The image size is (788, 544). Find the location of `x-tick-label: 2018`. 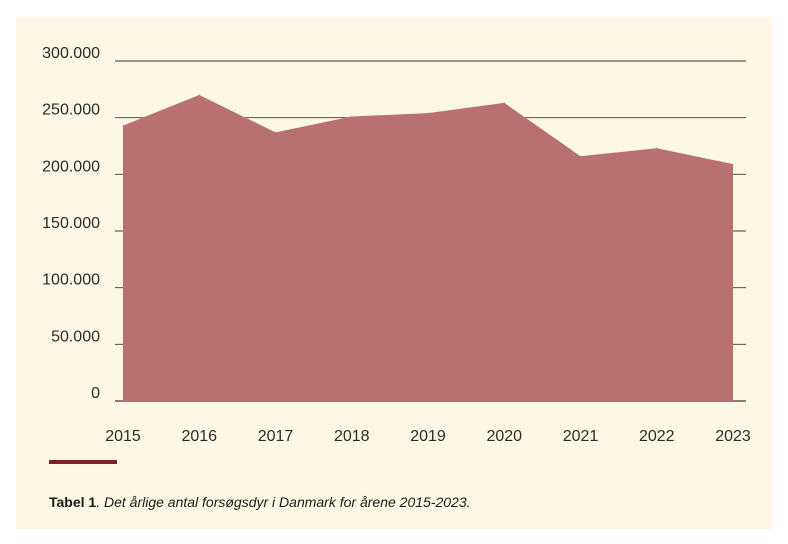

x-tick-label: 2018 is located at coordinates (352, 436).